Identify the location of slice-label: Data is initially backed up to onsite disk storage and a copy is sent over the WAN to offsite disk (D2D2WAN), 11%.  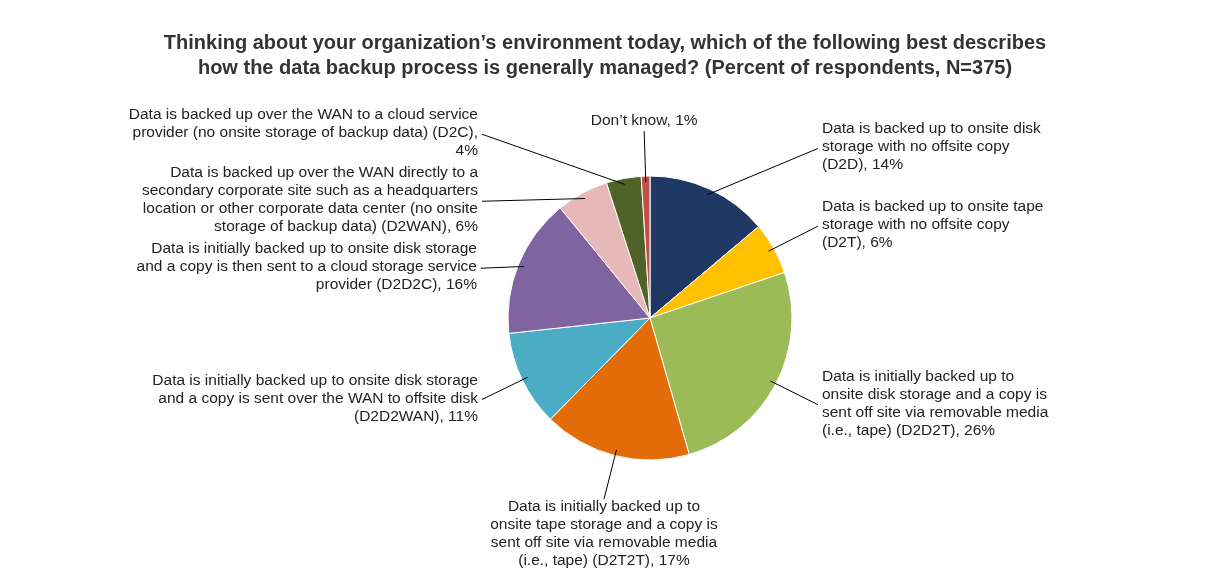
(315, 397).